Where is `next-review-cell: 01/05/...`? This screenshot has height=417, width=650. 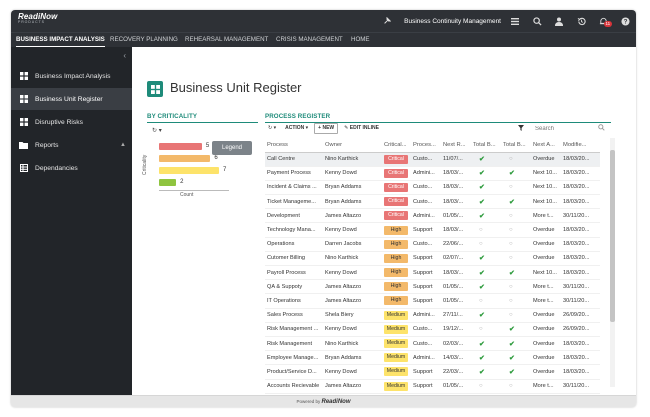
next-review-cell: 01/05/... is located at coordinates (456, 287).